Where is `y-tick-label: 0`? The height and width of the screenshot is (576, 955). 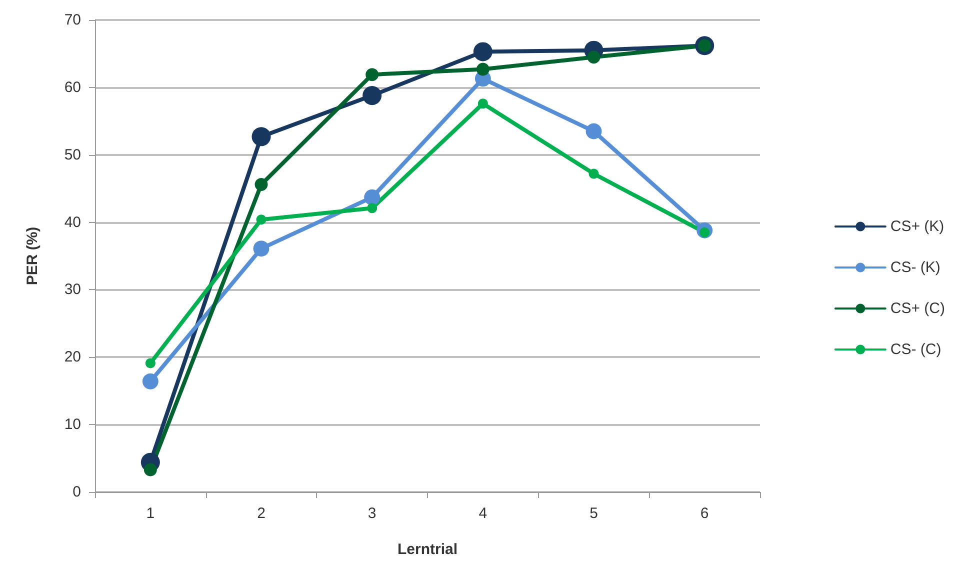 y-tick-label: 0 is located at coordinates (76, 492).